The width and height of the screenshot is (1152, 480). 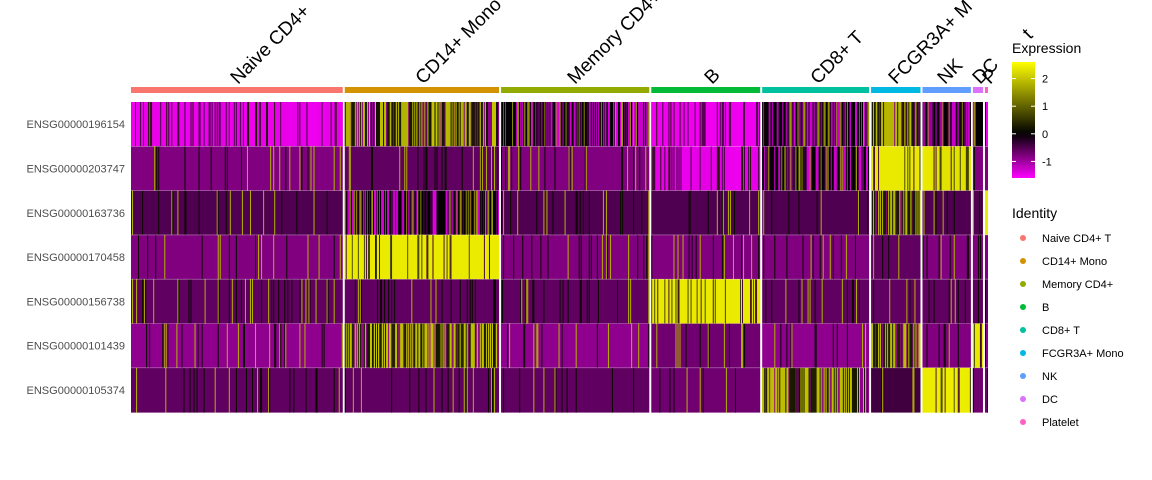 What do you see at coordinates (1076, 239) in the screenshot?
I see `identity-key-label: Naive CD4+ T` at bounding box center [1076, 239].